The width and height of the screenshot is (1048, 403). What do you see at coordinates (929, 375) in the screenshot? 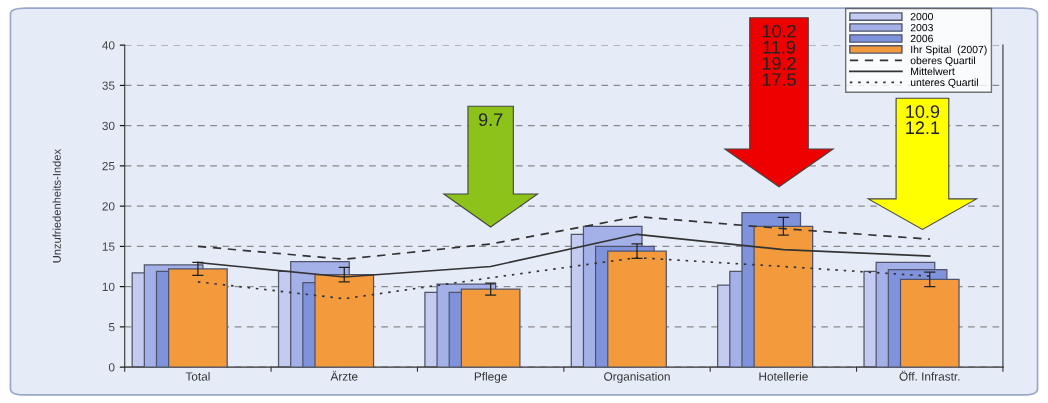
I see `x-tick-label: Öff. Infrastr.` at bounding box center [929, 375].